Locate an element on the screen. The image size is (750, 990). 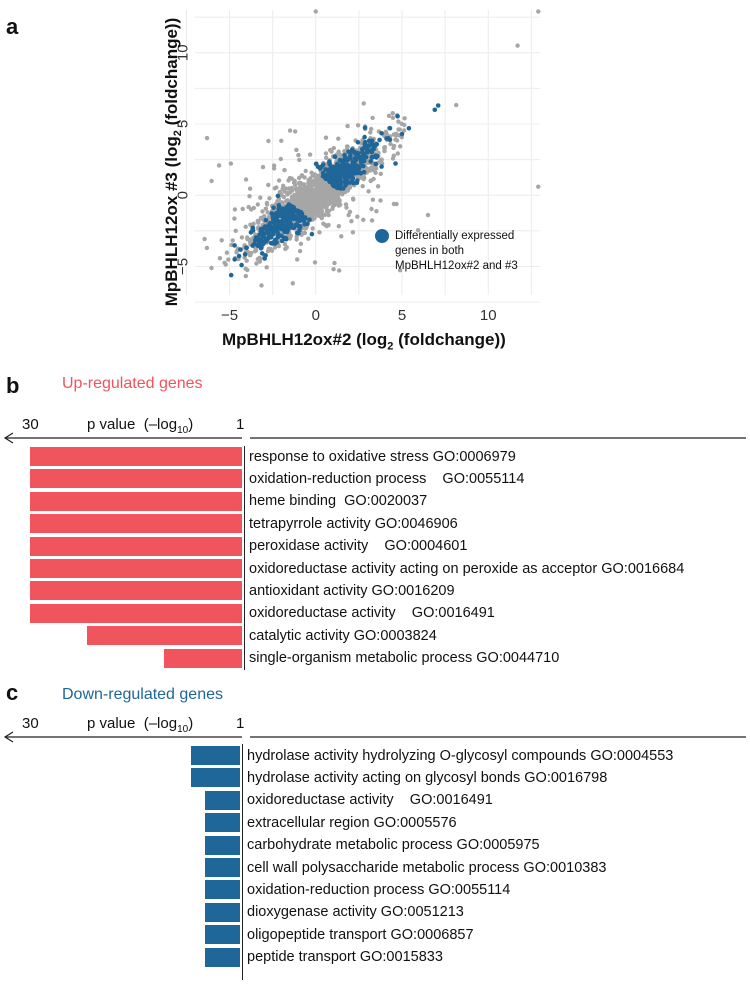
y-tick-label: −5 is located at coordinates (183, 266).